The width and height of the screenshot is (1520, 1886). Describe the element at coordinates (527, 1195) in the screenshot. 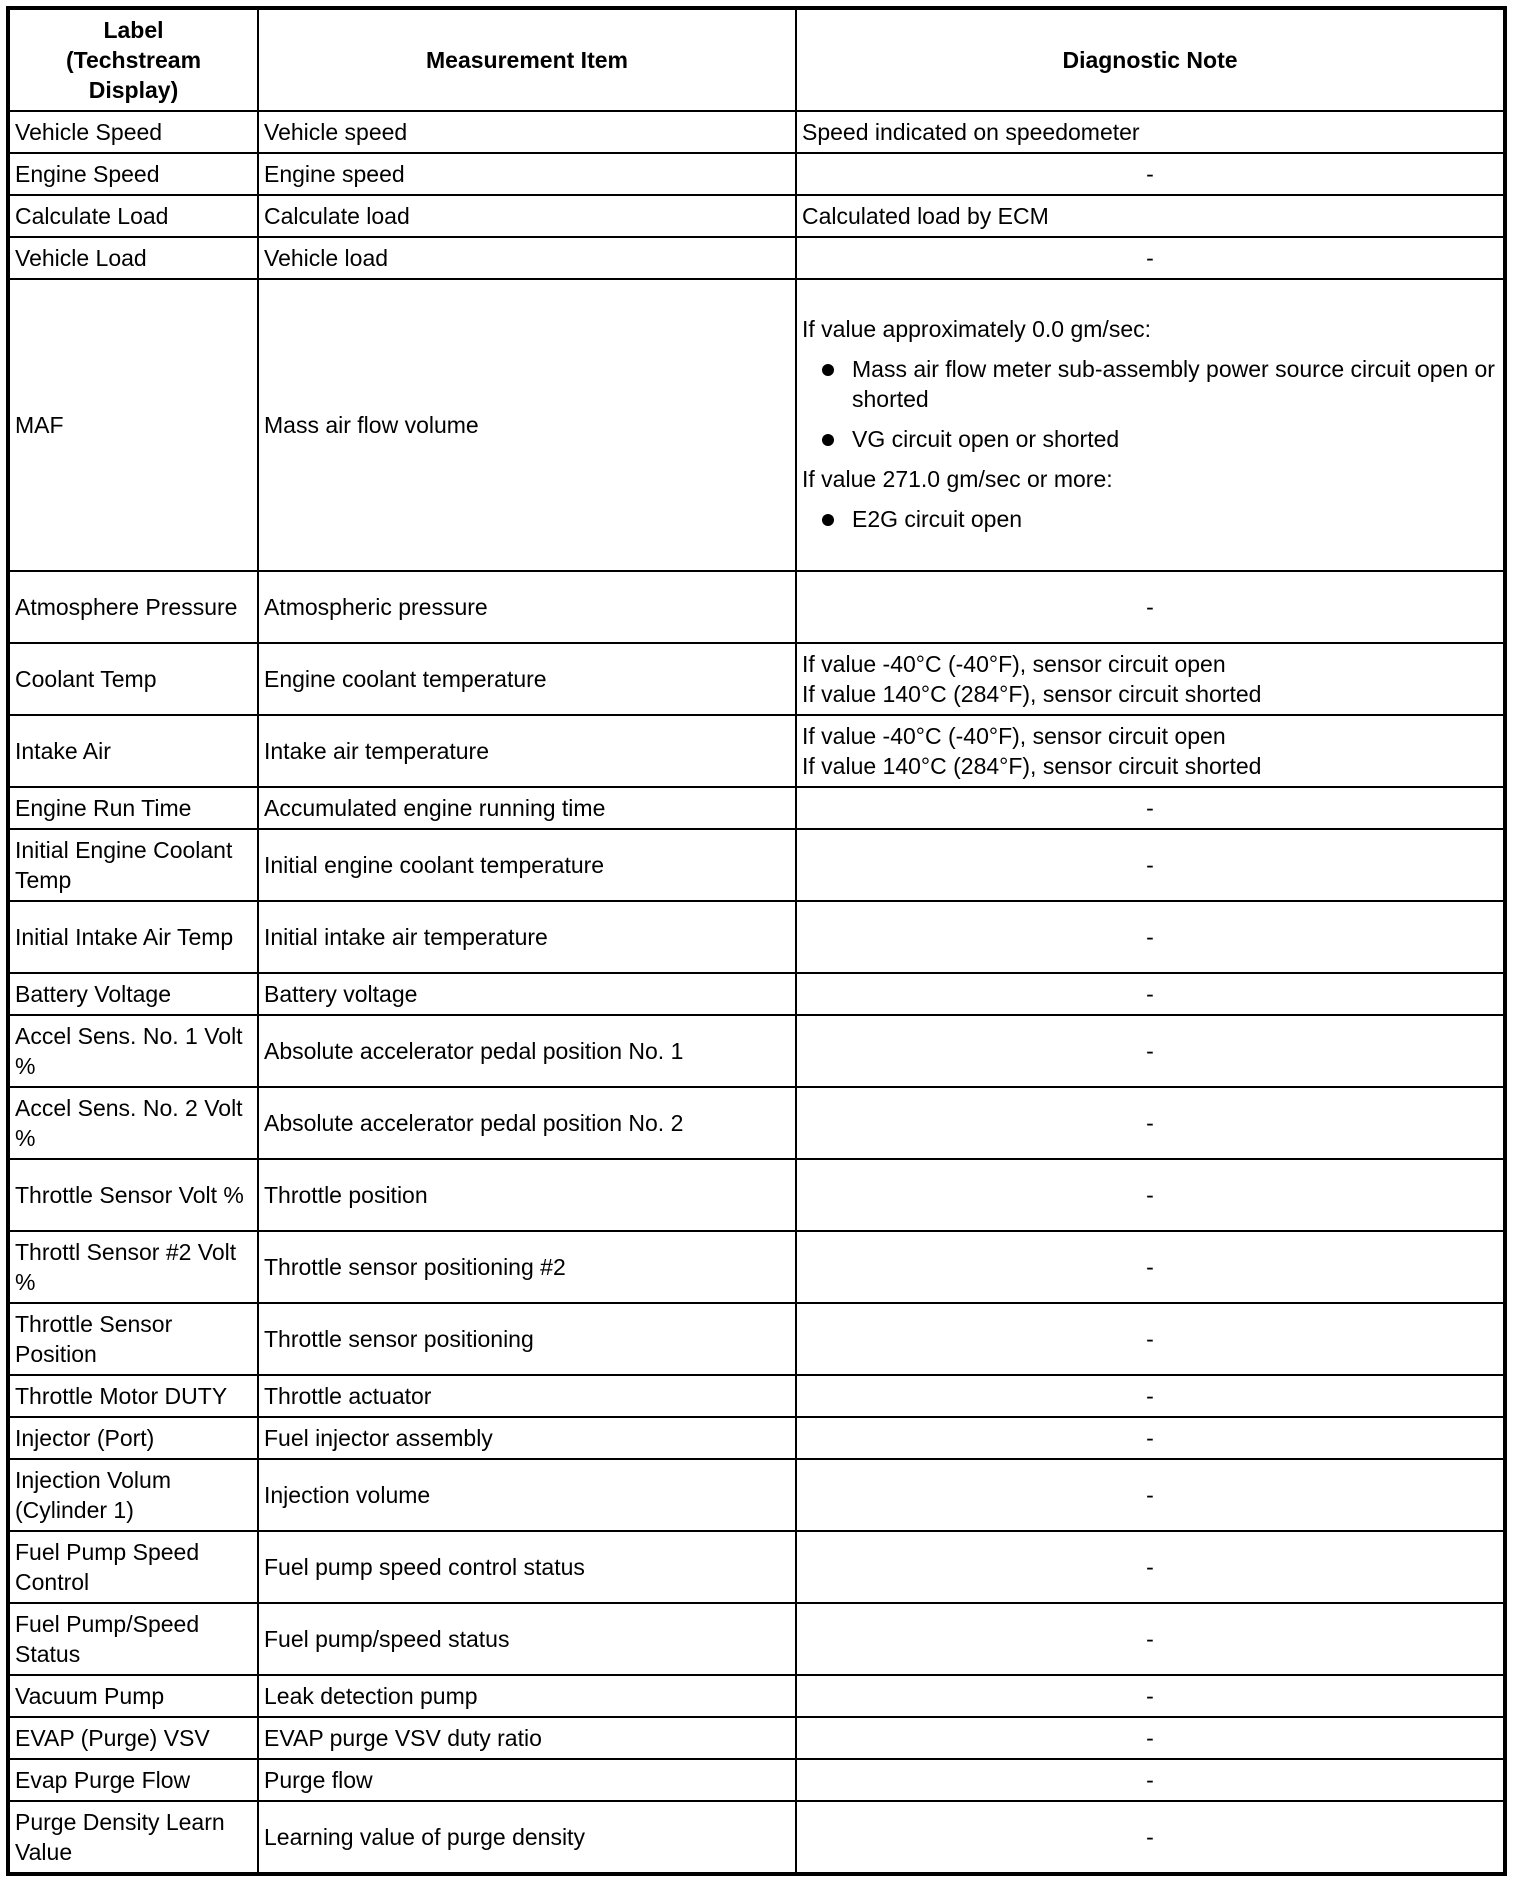

I see `cell-item: Throttle position` at that location.